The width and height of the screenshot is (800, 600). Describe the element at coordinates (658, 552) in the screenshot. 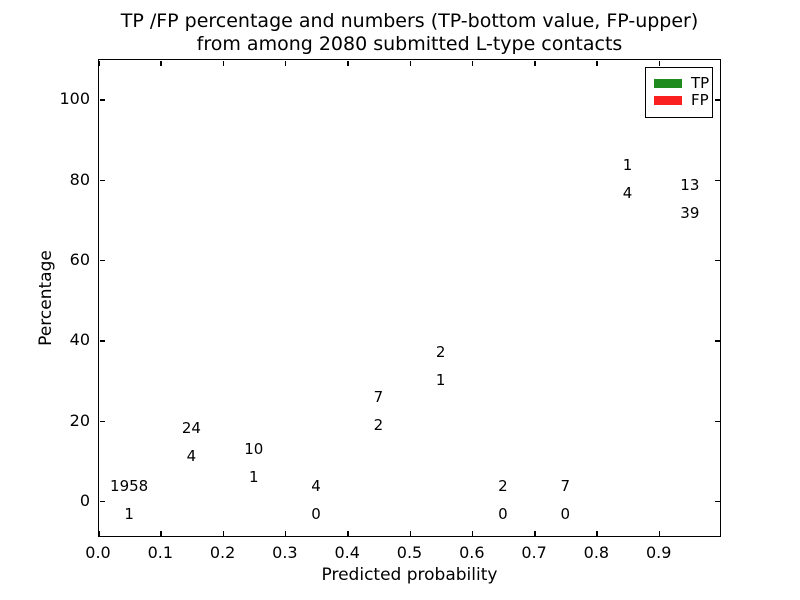

I see `x-tick-label: 0.9` at that location.